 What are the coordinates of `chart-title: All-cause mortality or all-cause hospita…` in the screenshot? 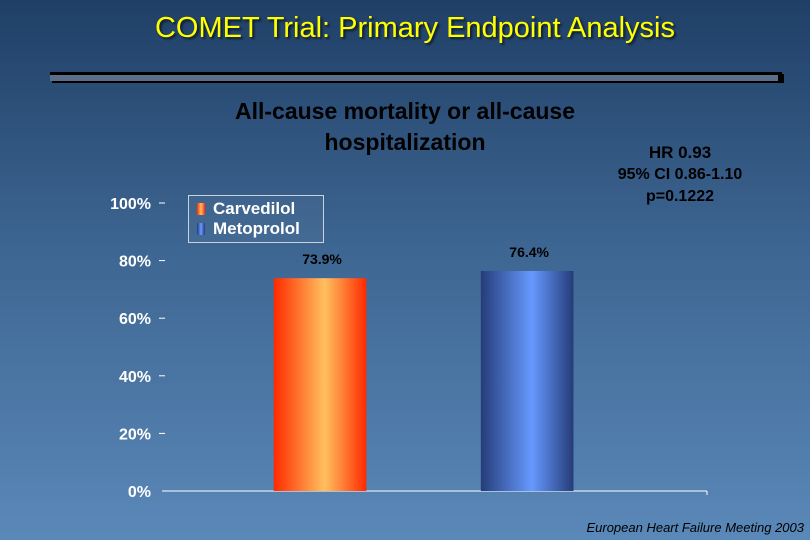 It's located at (404, 126).